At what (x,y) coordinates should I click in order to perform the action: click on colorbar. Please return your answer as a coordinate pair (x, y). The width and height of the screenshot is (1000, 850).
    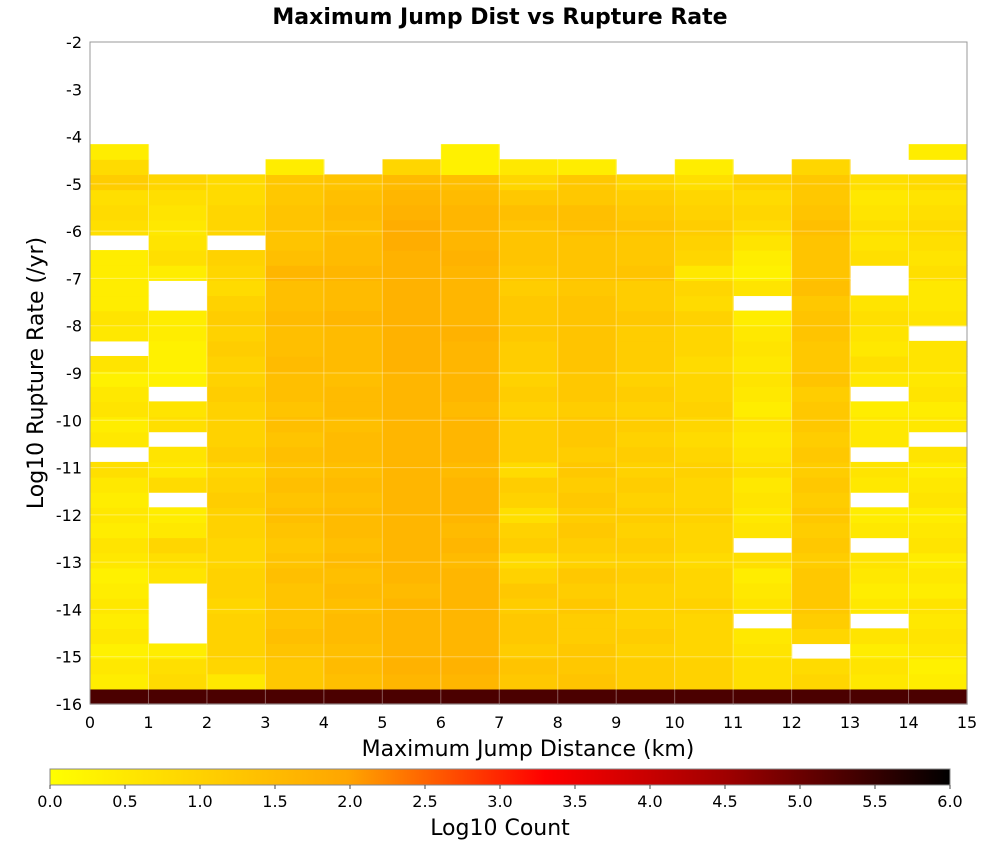
    Looking at the image, I should click on (500, 777).